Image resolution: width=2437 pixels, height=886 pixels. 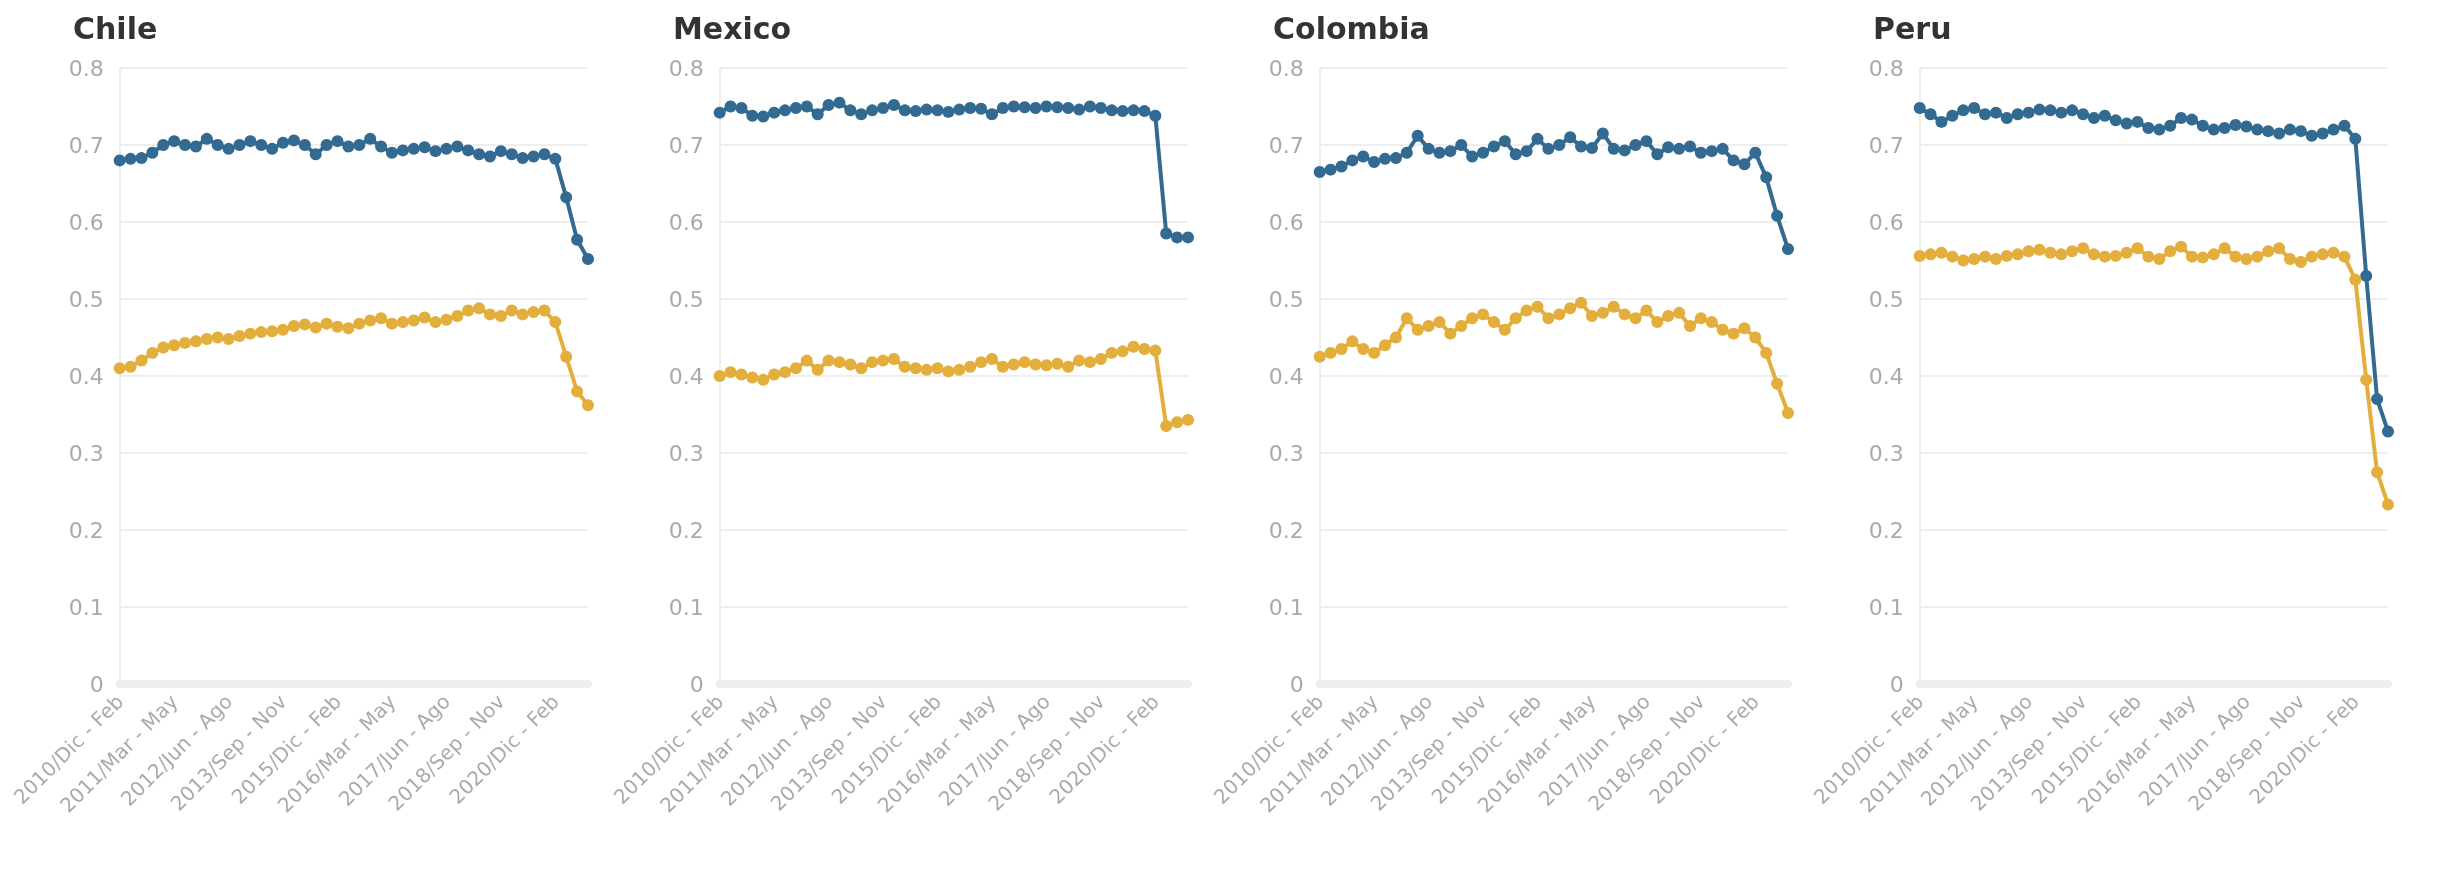 I want to click on y-tick-label: 0.4, so click(x=686, y=376).